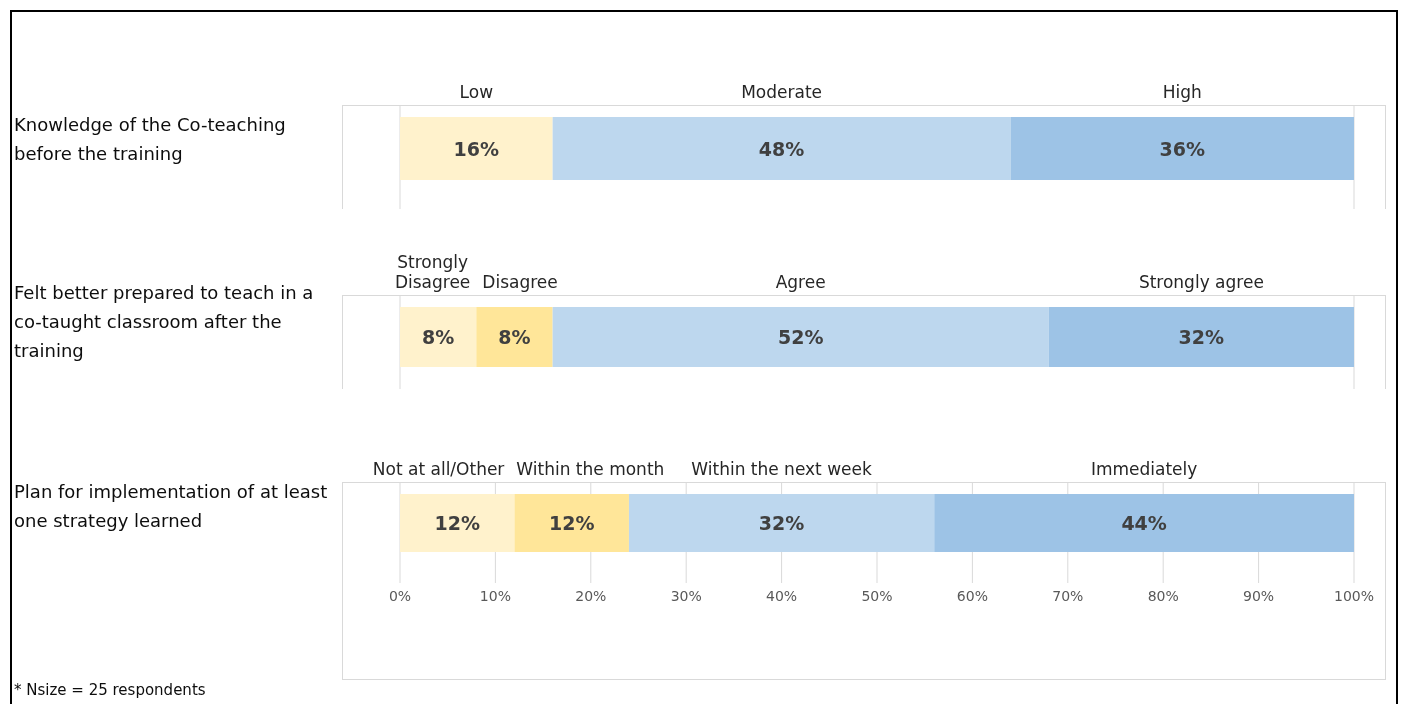 Image resolution: width=1403 pixels, height=704 pixels. I want to click on x-tick-label: 50%, so click(877, 595).